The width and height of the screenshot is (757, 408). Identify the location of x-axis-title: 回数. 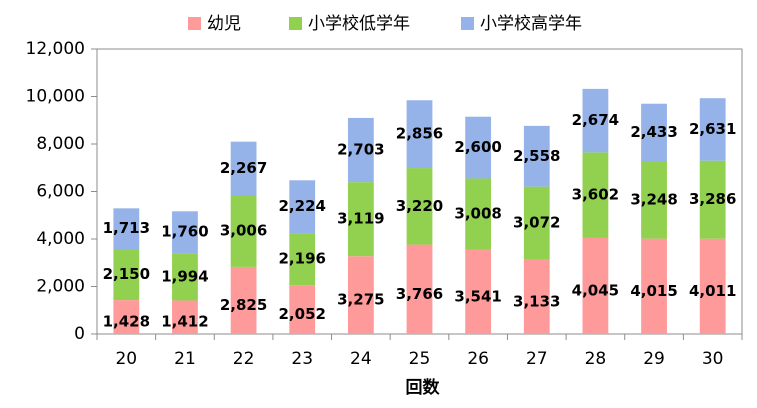
(423, 387).